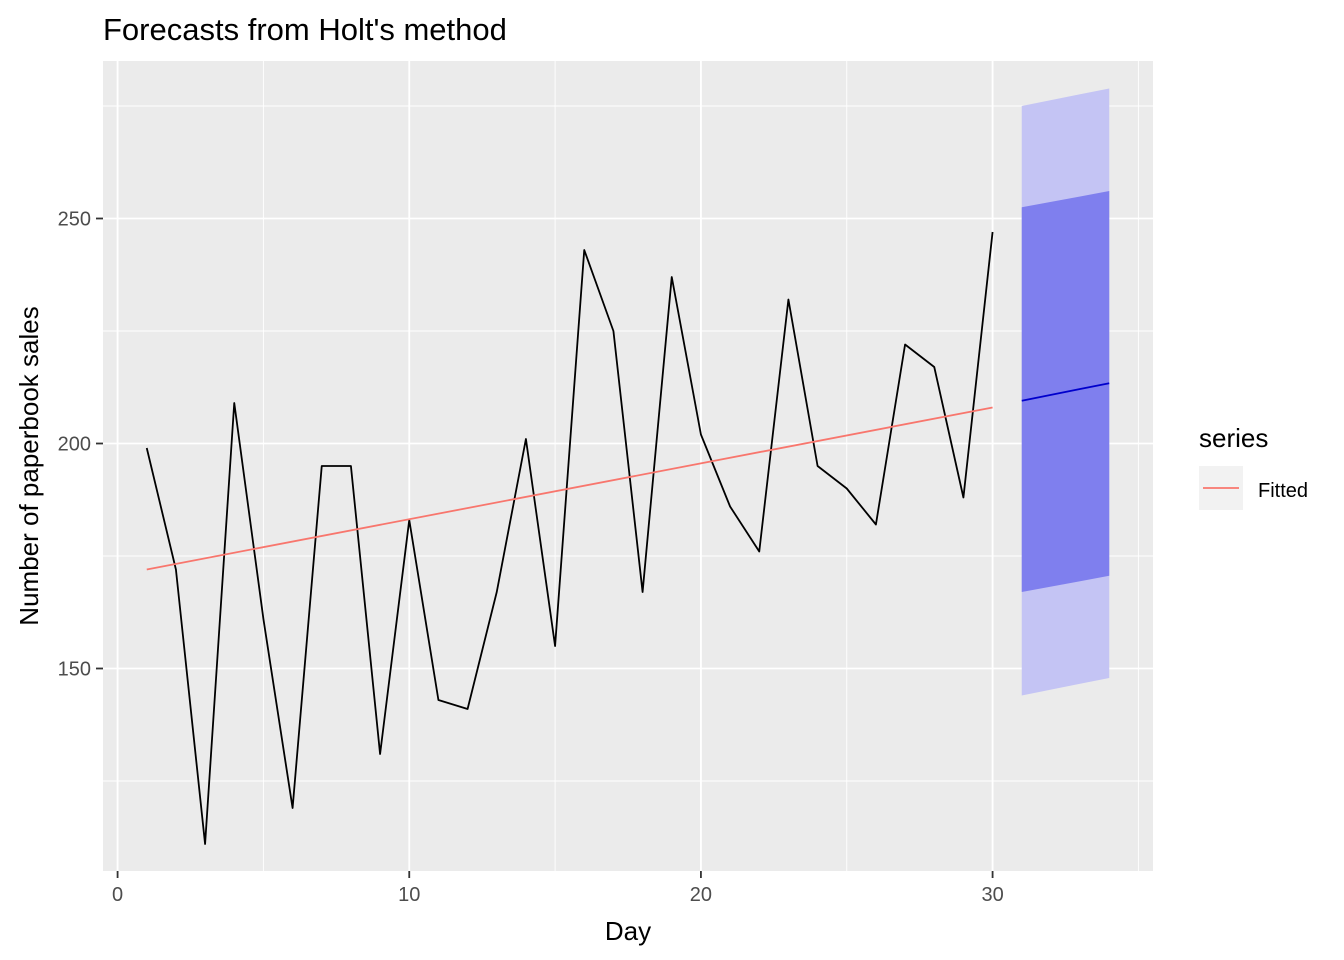 This screenshot has height=960, width=1344. Describe the element at coordinates (1233, 438) in the screenshot. I see `legend-title: series` at that location.